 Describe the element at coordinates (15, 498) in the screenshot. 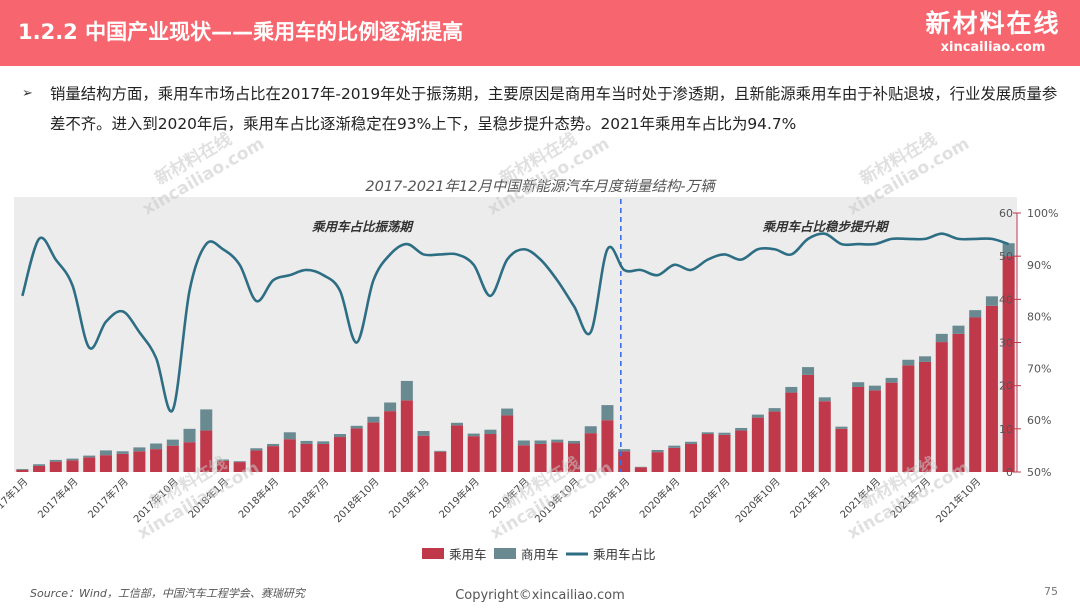

I see `x-tick-label: 2017年1月` at that location.